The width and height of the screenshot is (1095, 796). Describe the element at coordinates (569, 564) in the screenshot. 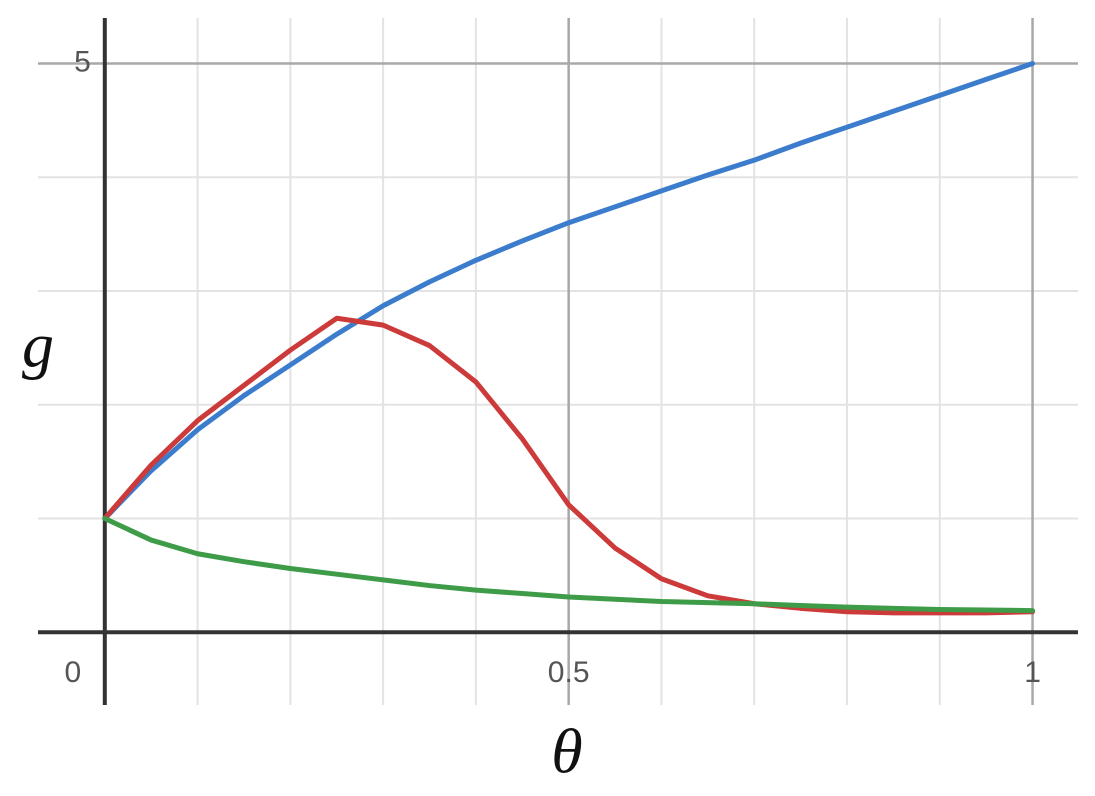

I see `curve` at that location.